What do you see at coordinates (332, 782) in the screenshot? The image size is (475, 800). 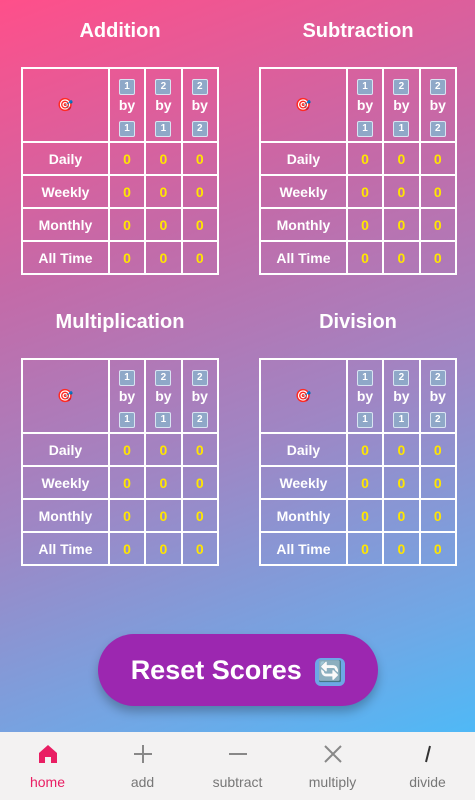 I see `nav-multiply-label: multiply` at bounding box center [332, 782].